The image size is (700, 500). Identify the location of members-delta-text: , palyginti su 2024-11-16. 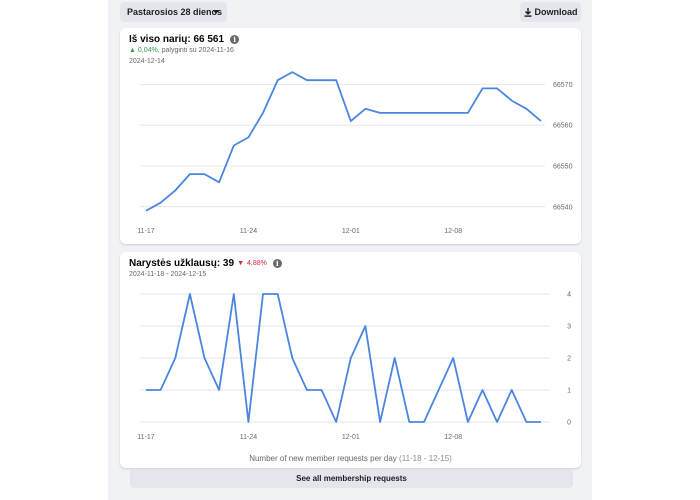
(195, 50).